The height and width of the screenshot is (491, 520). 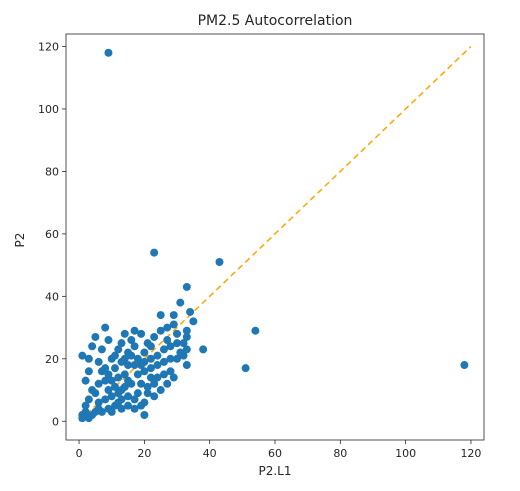 I want to click on y-tick-label: 120, so click(x=48, y=46).